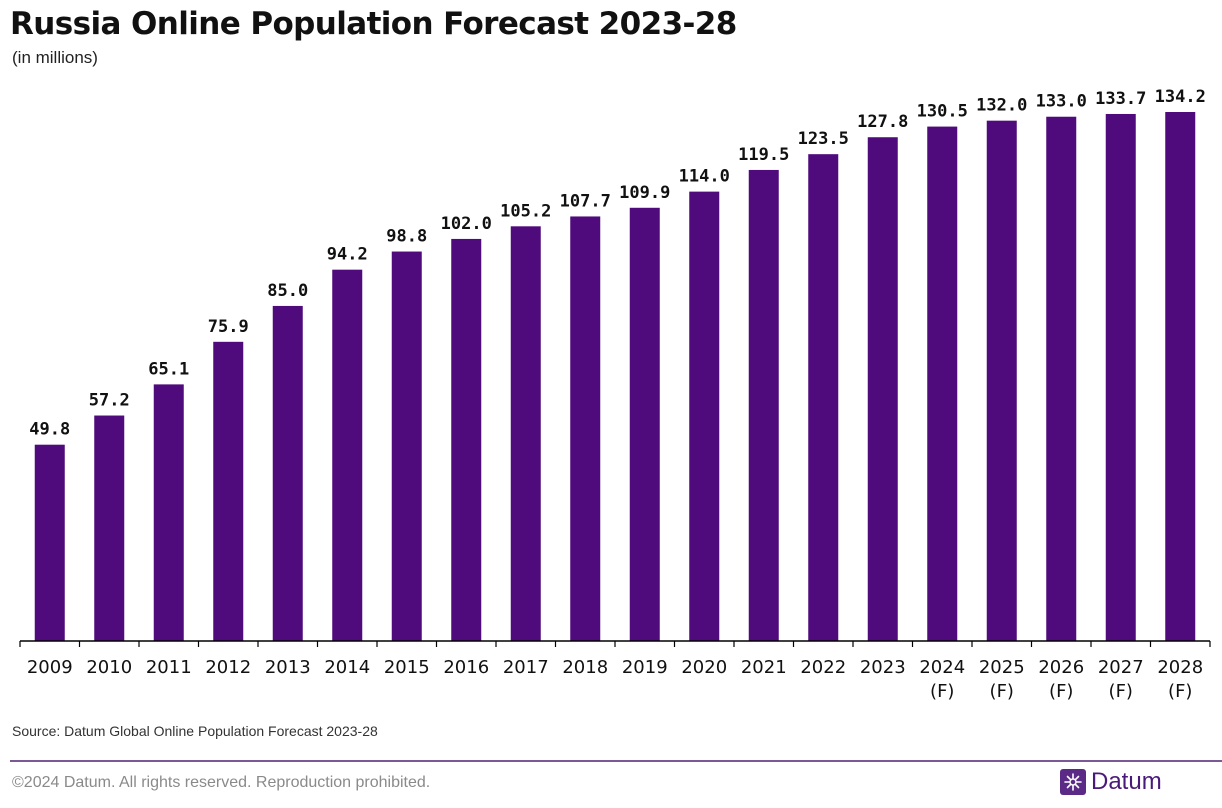  I want to click on bar-value-label: 130.5, so click(942, 112).